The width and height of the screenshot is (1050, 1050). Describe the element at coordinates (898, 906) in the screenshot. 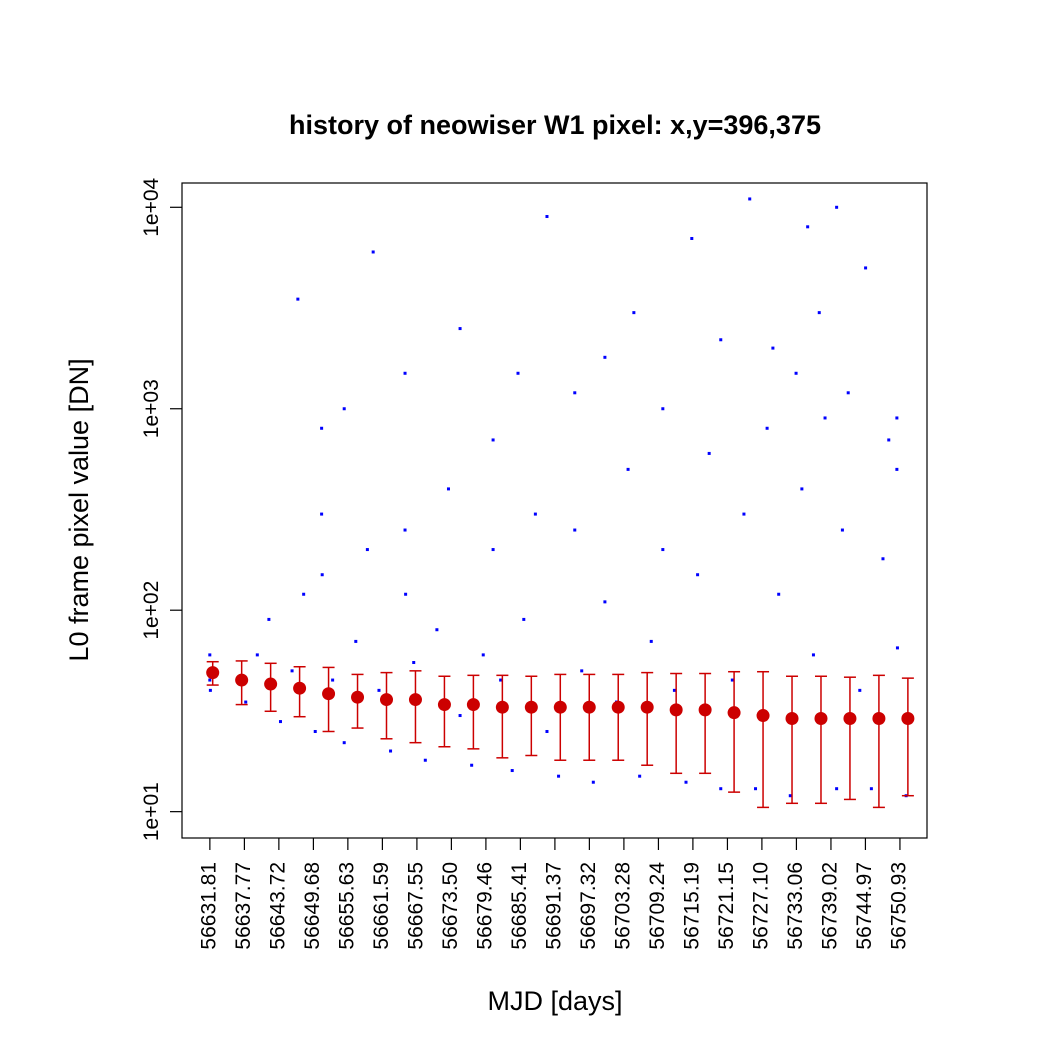

I see `x-tick-label: 56750.93` at that location.